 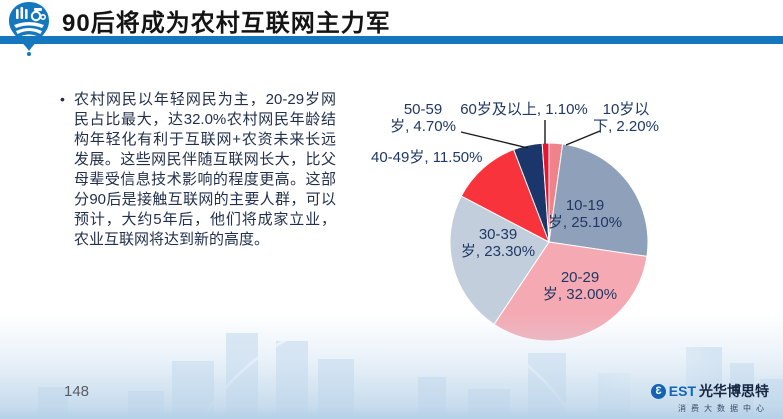 I want to click on pie-label-10under: 10岁以 下, 2.20%, so click(x=626, y=118).